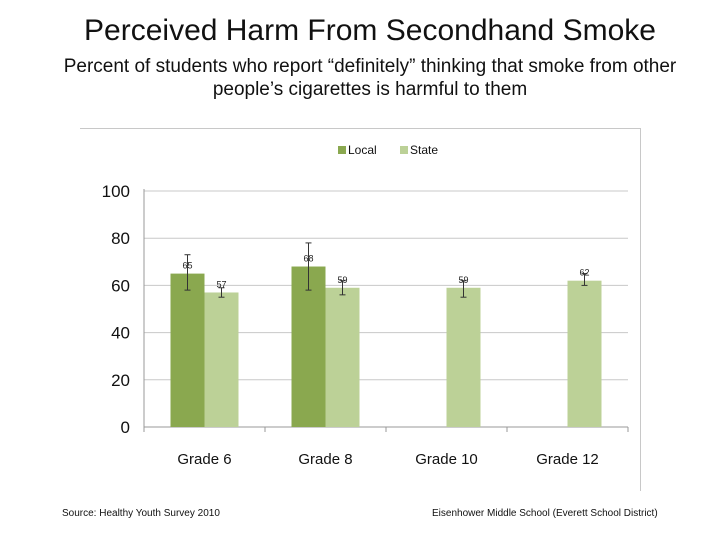  I want to click on data-label: 65, so click(187, 266).